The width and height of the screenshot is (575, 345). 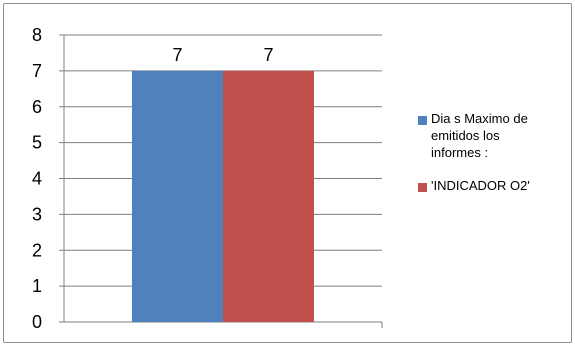 What do you see at coordinates (268, 55) in the screenshot?
I see `data-label-series-2: 7` at bounding box center [268, 55].